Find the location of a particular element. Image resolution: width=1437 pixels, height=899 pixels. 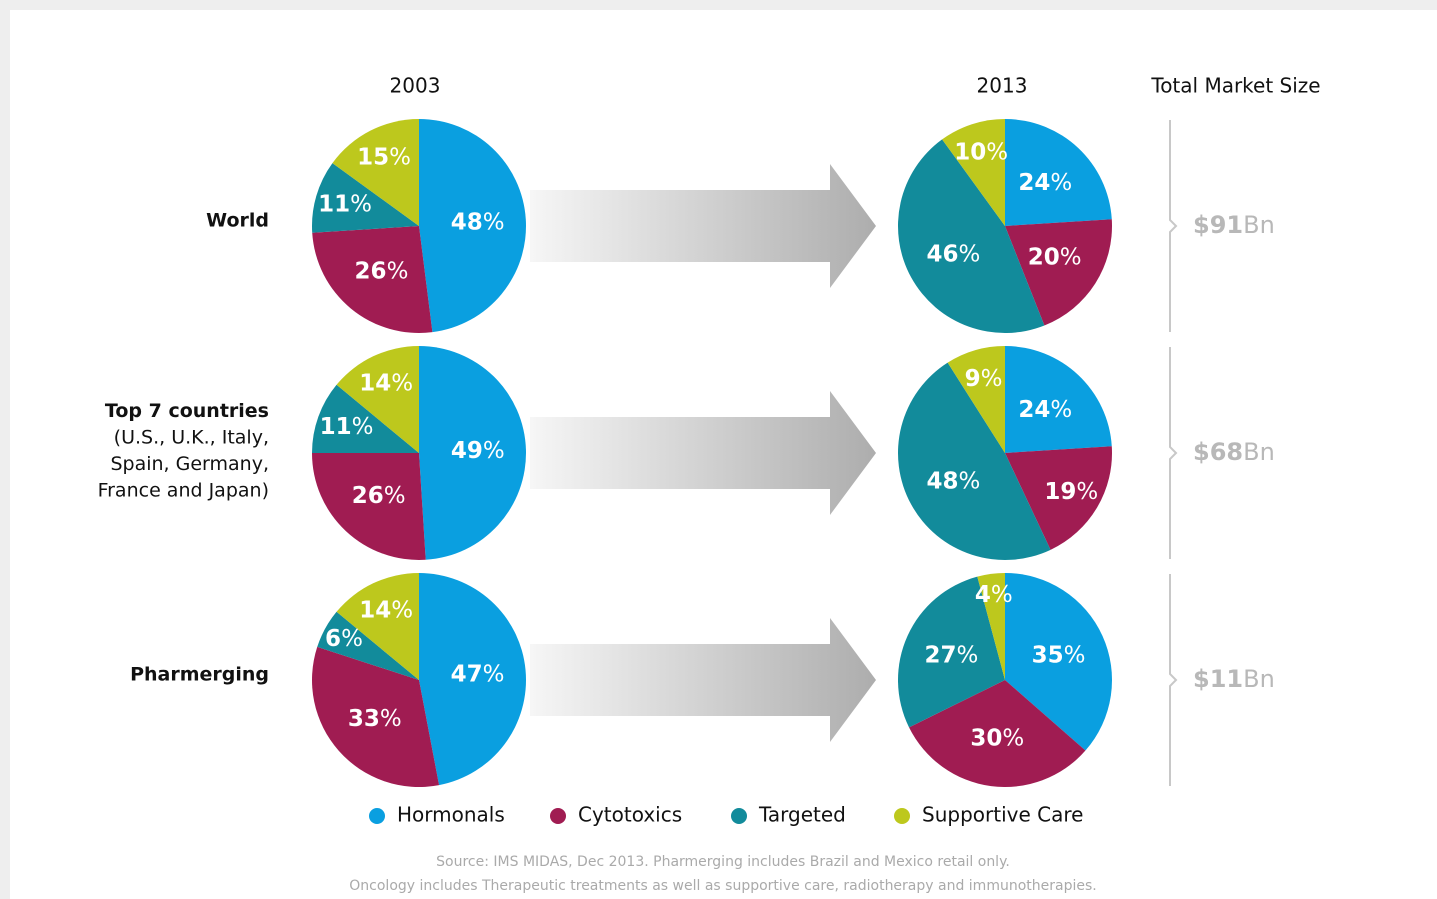

slice-value: 30 is located at coordinates (986, 738).